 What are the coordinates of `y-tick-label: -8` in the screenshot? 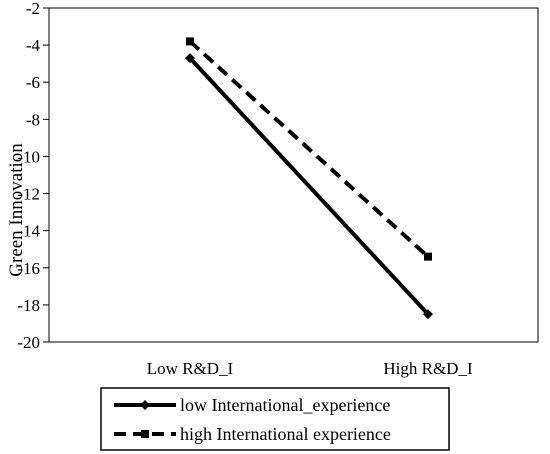 It's located at (33, 119).